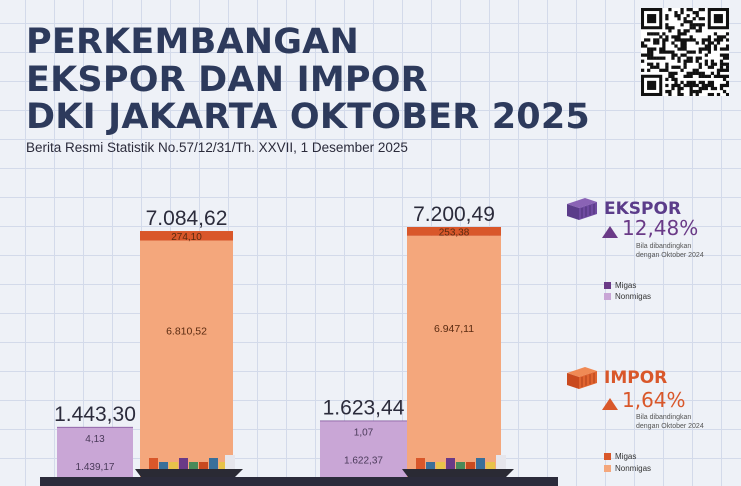  Describe the element at coordinates (95, 452) in the screenshot. I see `ekspor-1-nonmigas-bar` at that location.